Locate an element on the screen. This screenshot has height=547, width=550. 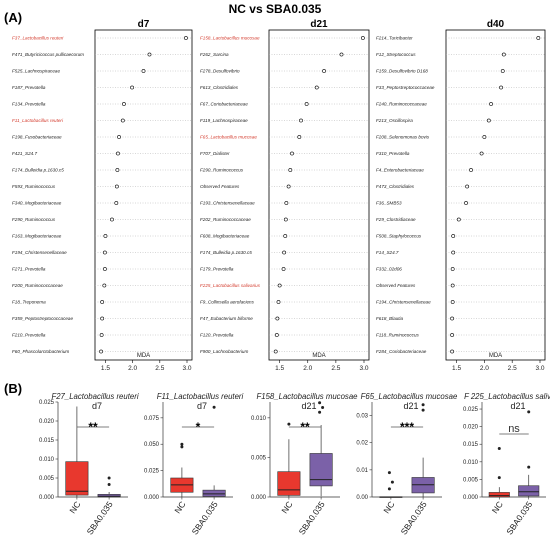
significance-label: *** is located at coordinates (407, 427).